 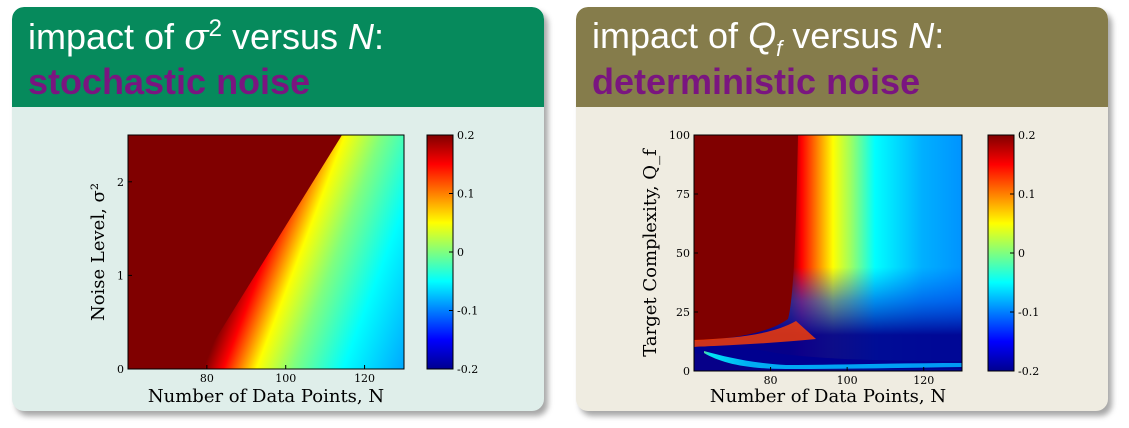 I want to click on band-edge, so click(x=755, y=334).